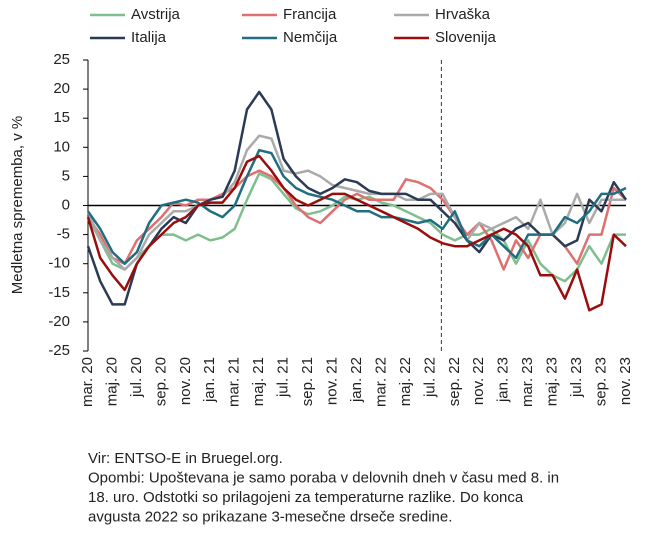  What do you see at coordinates (332, 381) in the screenshot?
I see `x-tick-label: nov. 21` at bounding box center [332, 381].